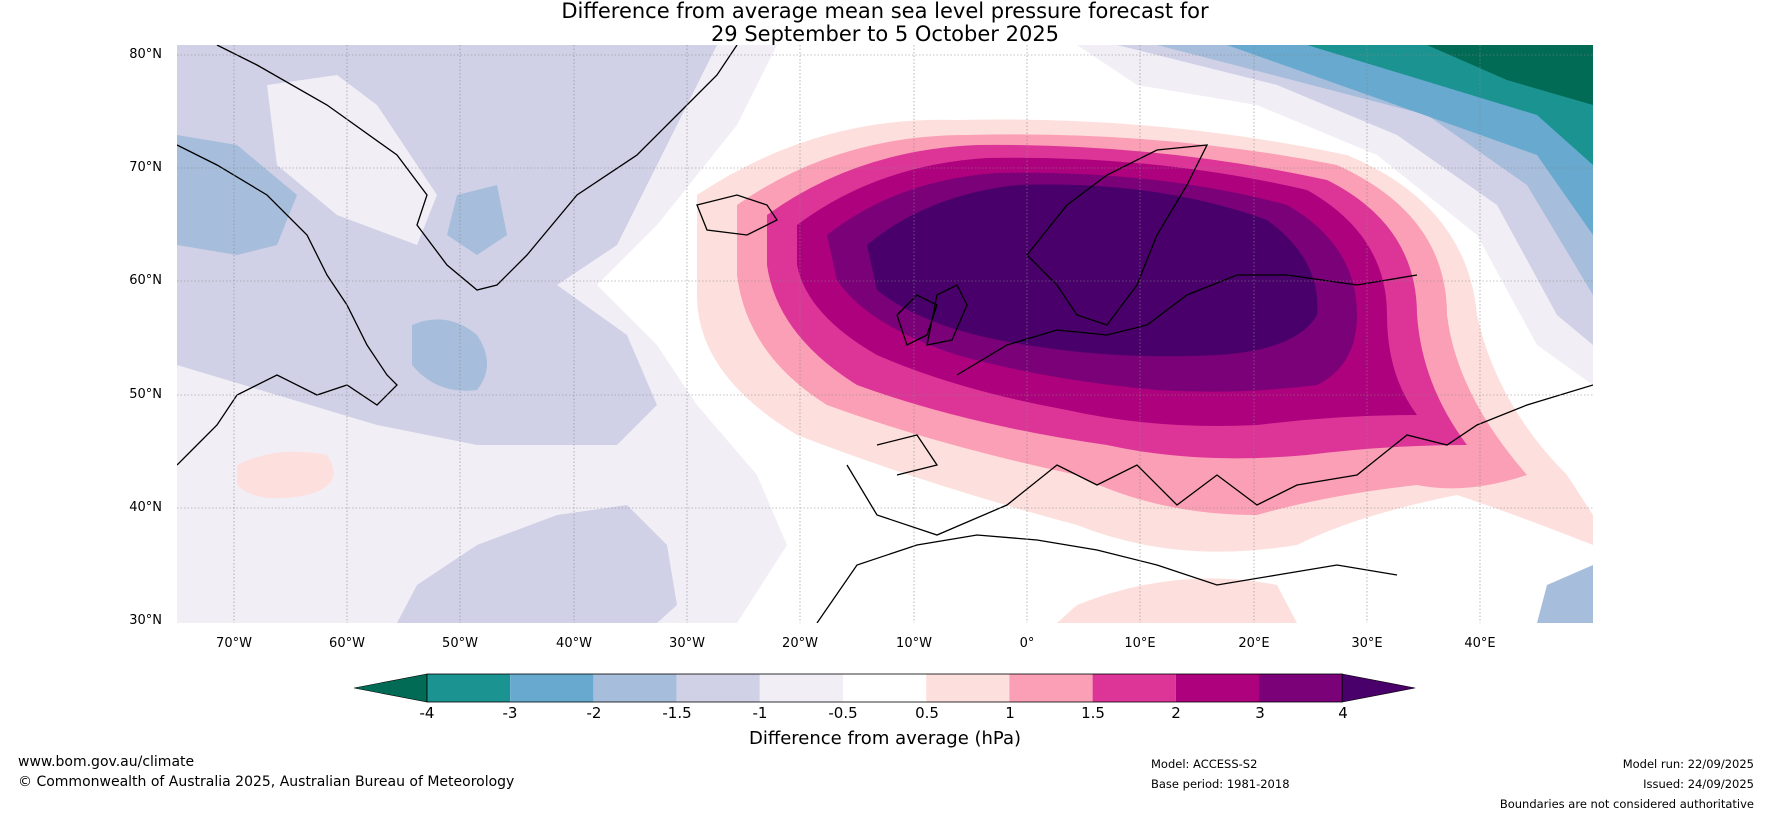  Describe the element at coordinates (145, 394) in the screenshot. I see `lat-label: 50°N` at that location.